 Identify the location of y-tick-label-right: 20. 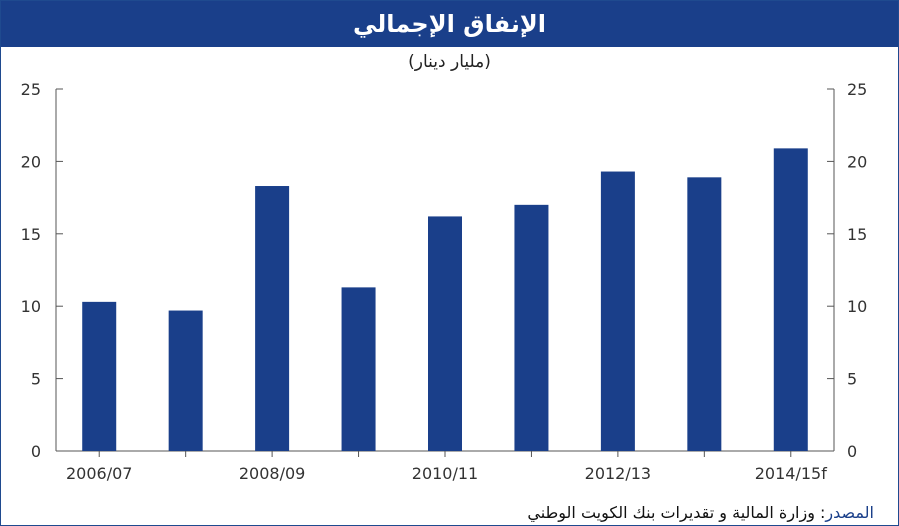
(857, 161).